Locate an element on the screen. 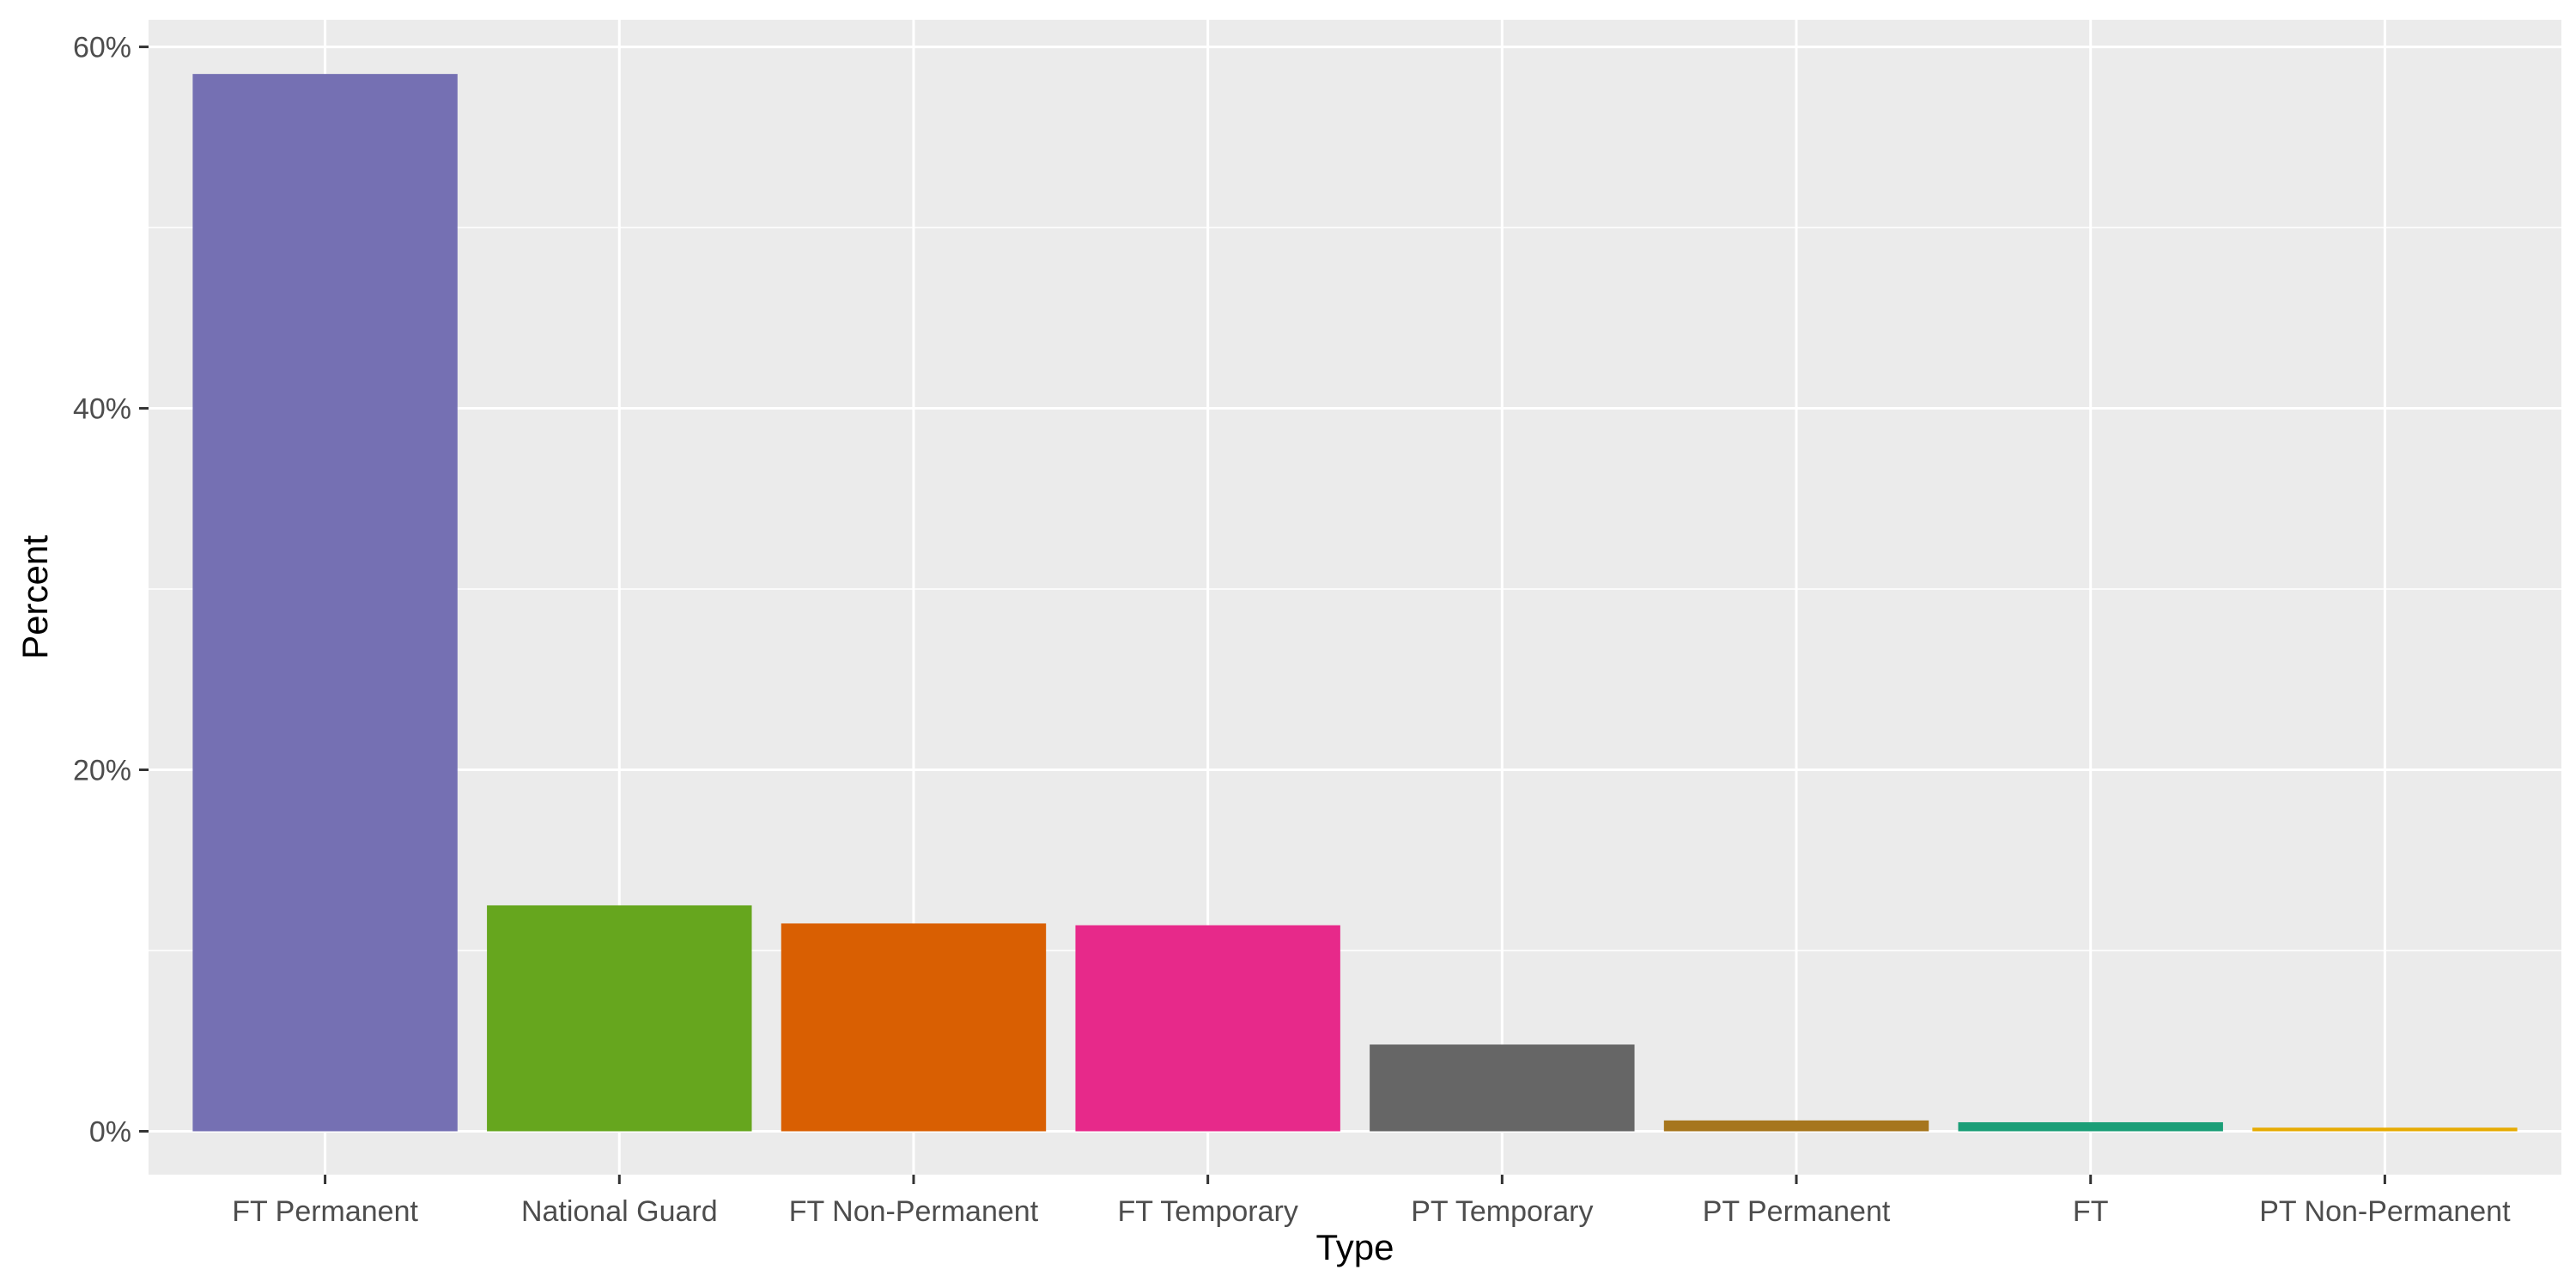 The height and width of the screenshot is (1288, 2576). x-axis-title: Type is located at coordinates (1354, 1247).